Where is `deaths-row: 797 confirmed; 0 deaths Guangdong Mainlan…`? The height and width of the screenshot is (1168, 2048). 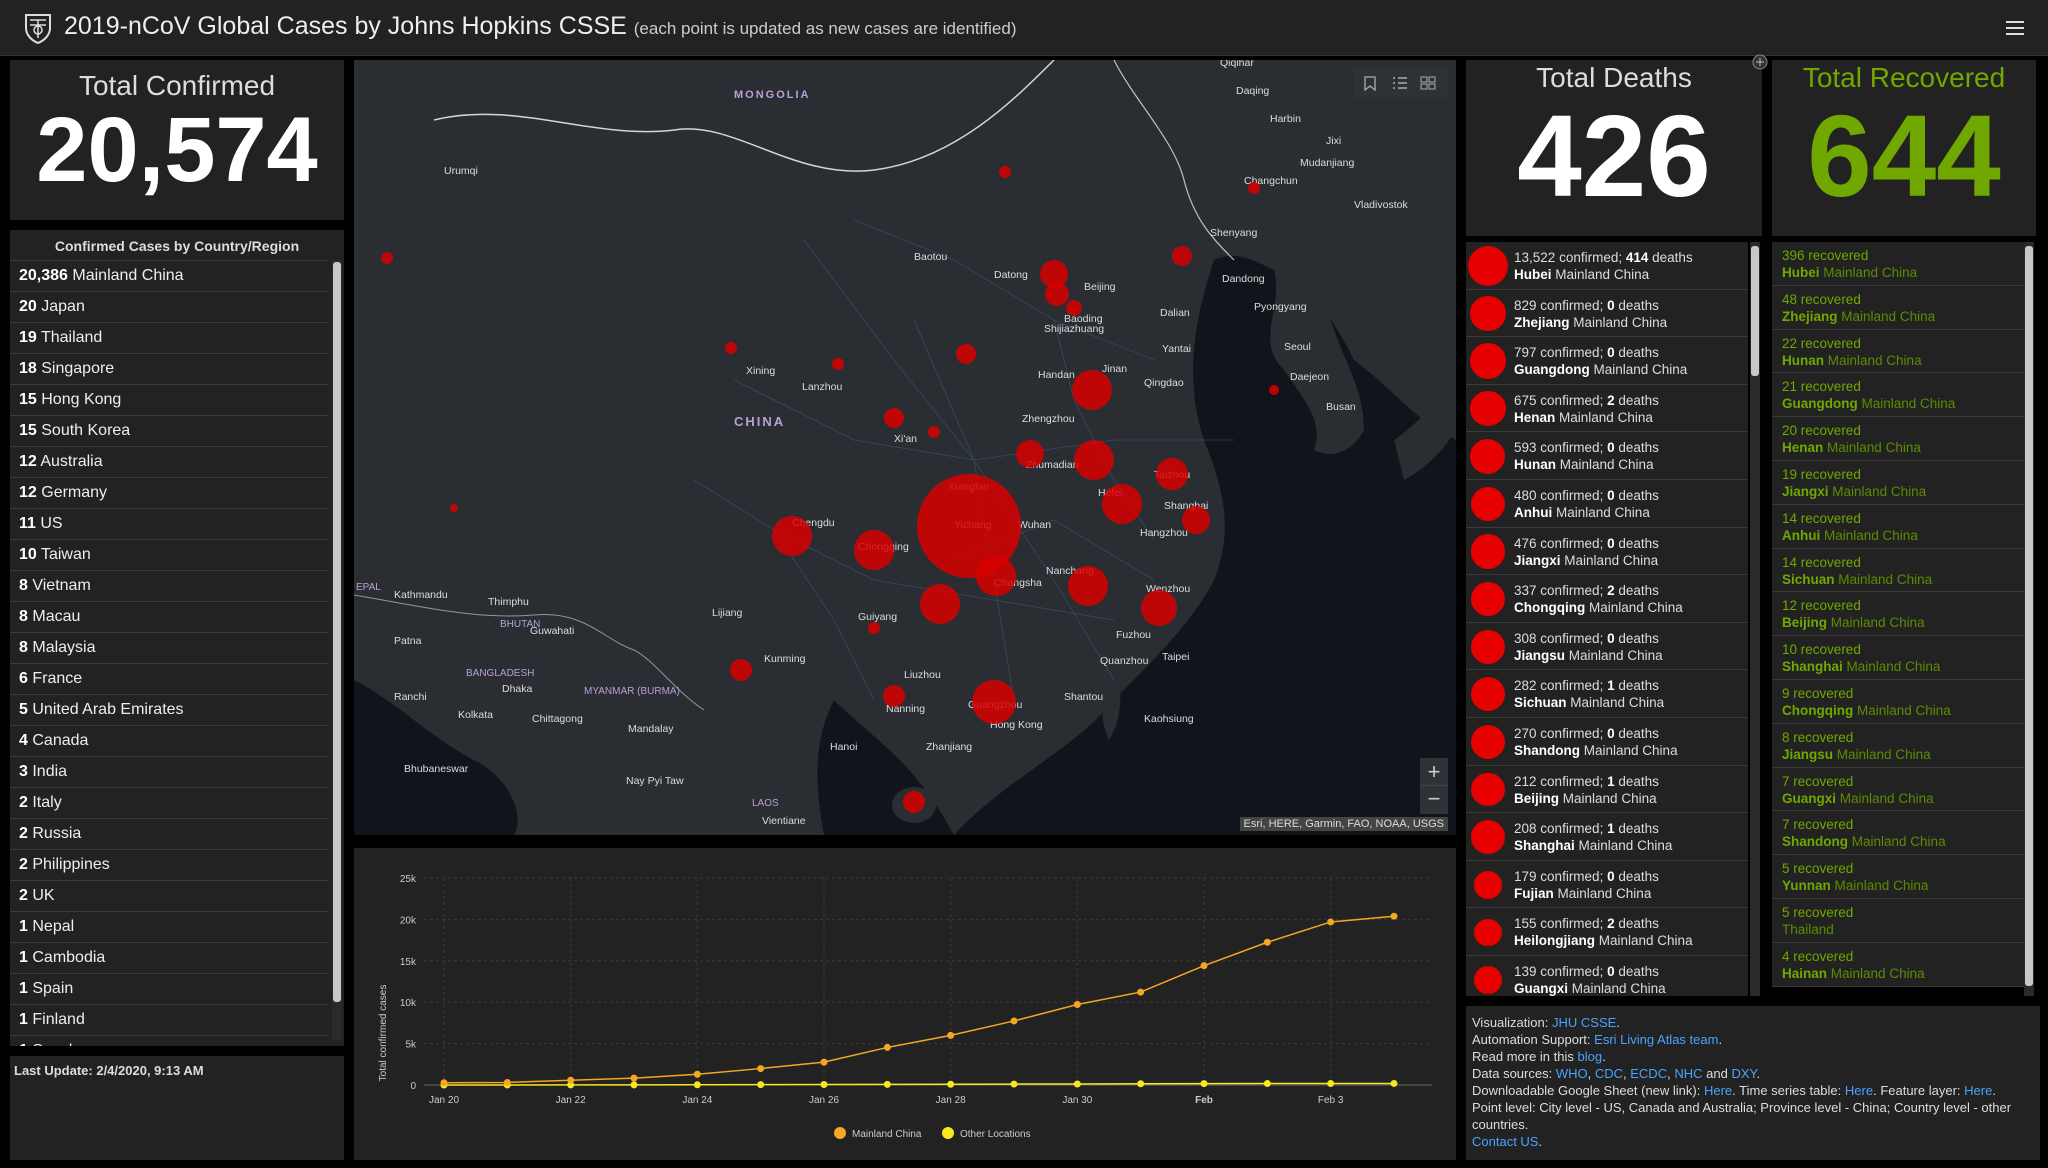
deaths-row: 797 confirmed; 0 deaths Guangdong Mainlan… is located at coordinates (1607, 361).